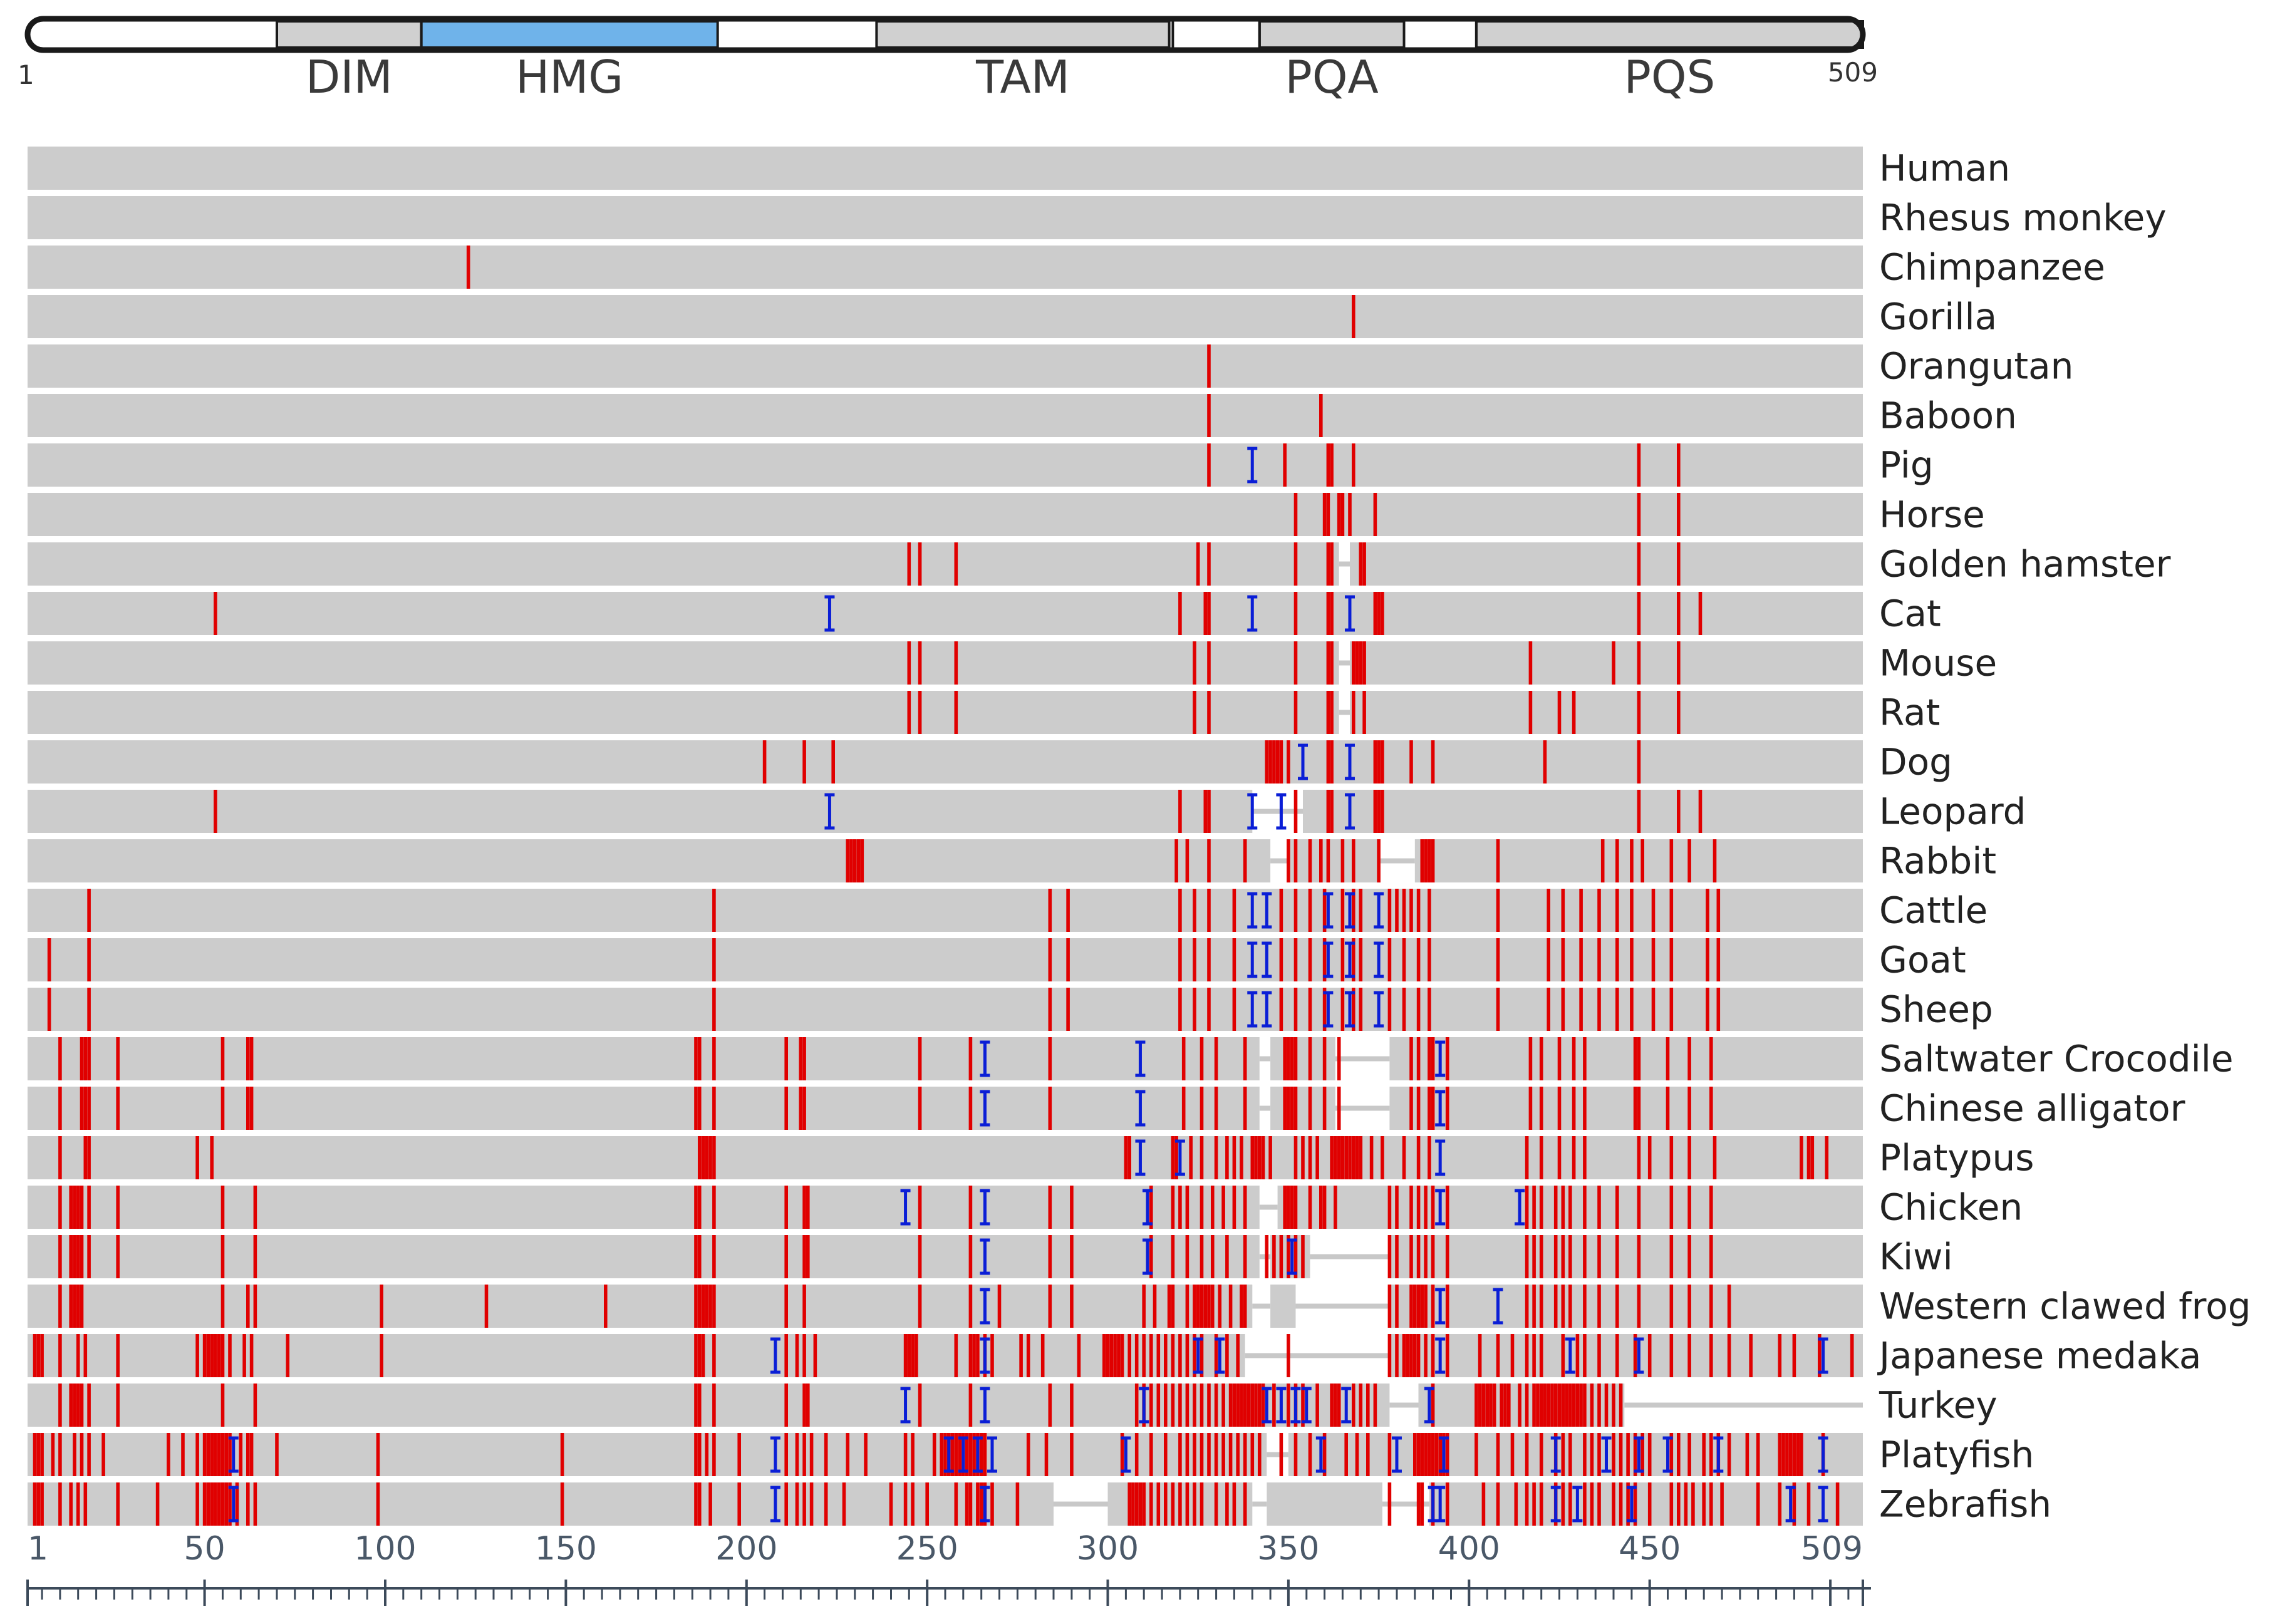 The image size is (2270, 1624). What do you see at coordinates (1976, 366) in the screenshot?
I see `species-label: Orangutan` at bounding box center [1976, 366].